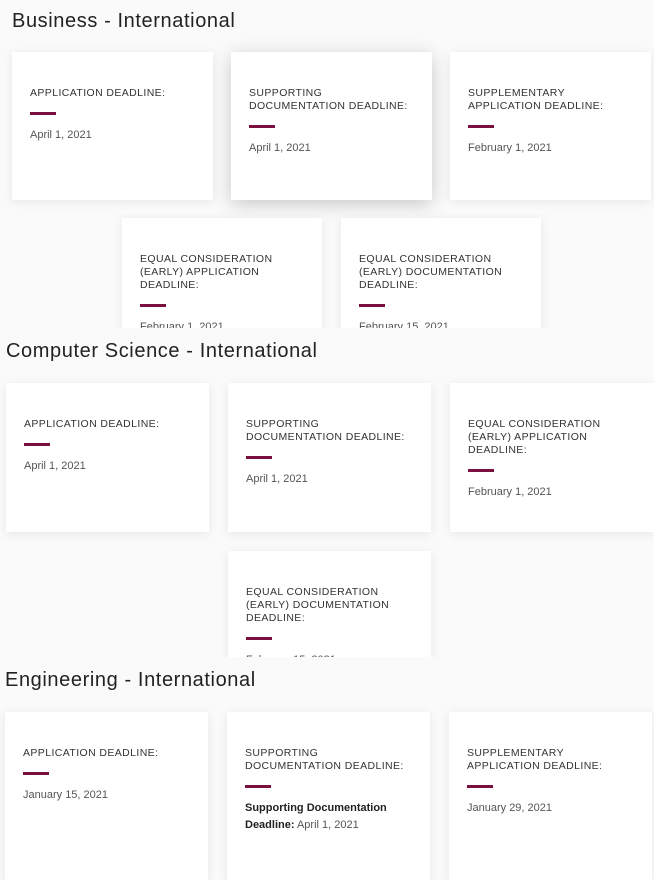 This screenshot has width=654, height=880. Describe the element at coordinates (316, 816) in the screenshot. I see `deadline-date-prefix: Supporting Documentation Deadline:` at that location.